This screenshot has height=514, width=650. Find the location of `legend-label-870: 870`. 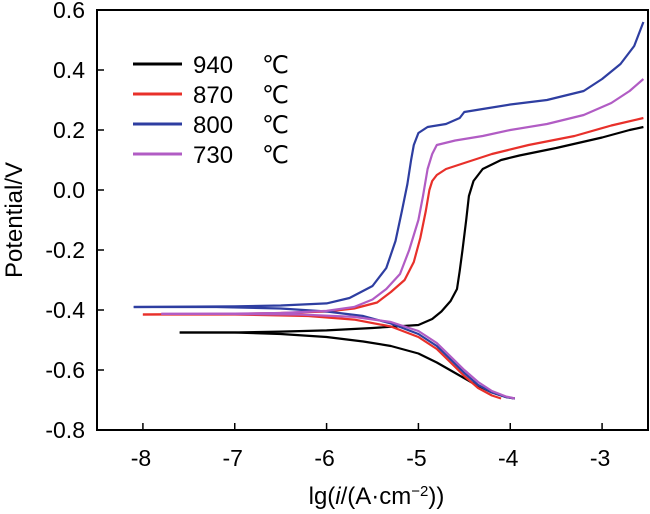

legend-label-870: 870 is located at coordinates (213, 95).